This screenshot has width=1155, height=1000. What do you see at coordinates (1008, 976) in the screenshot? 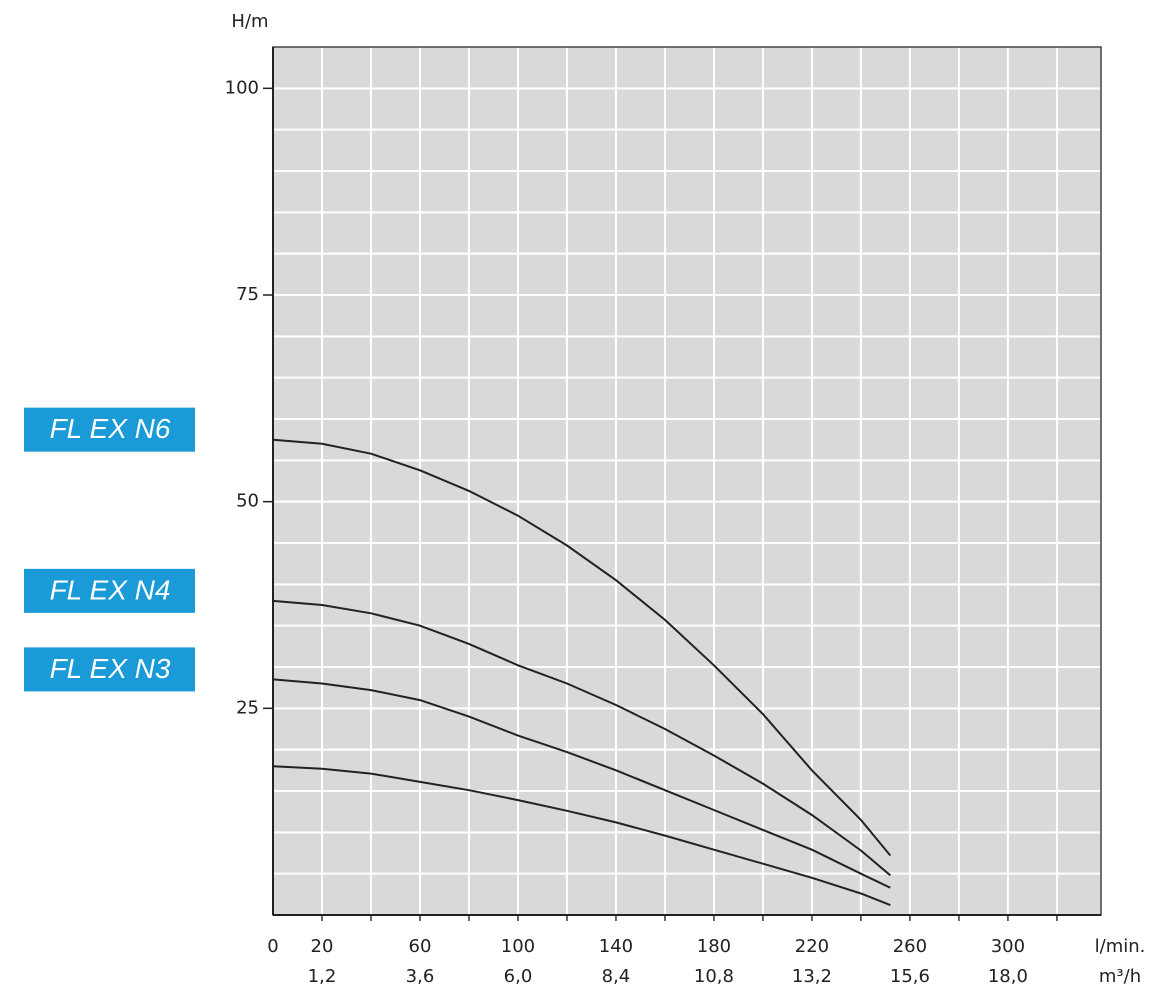
I see `x2-tick-label: 18,0` at bounding box center [1008, 976].